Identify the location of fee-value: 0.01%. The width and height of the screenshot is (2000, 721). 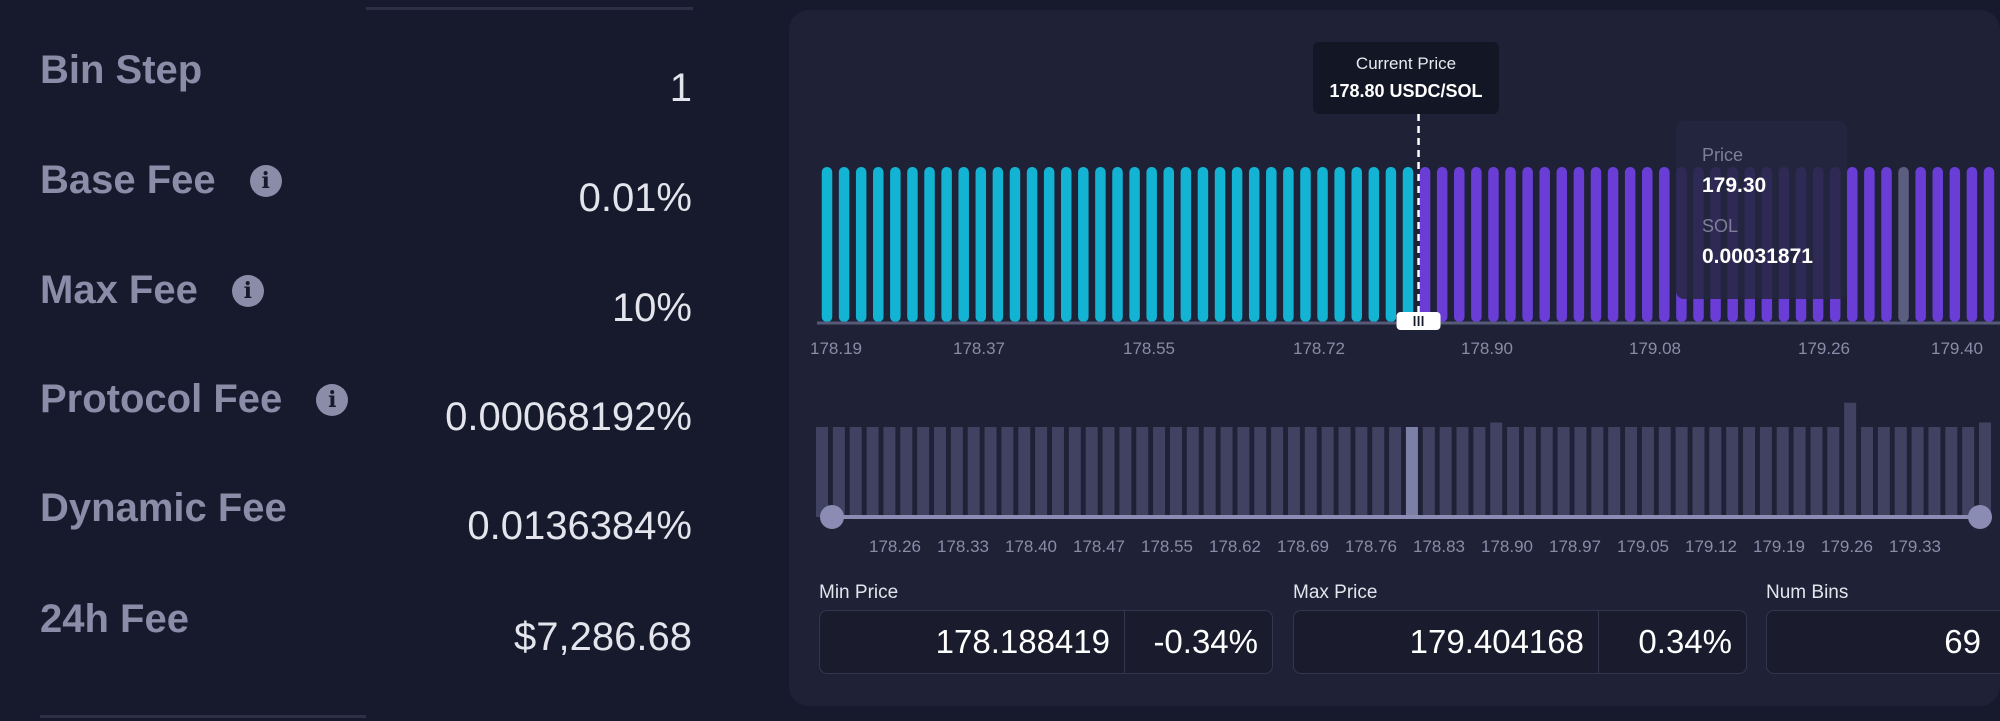
(635, 198).